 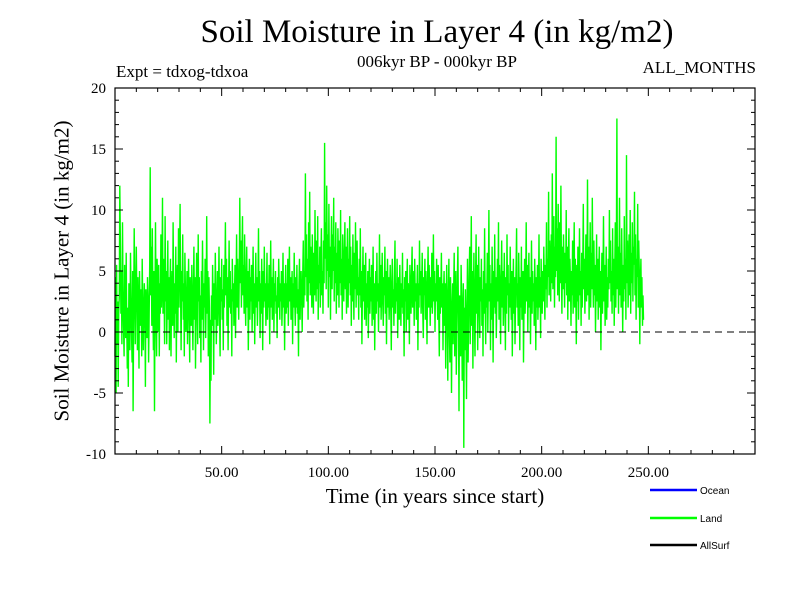 I want to click on legend: Ocean Land AllSurf, so click(x=690, y=519).